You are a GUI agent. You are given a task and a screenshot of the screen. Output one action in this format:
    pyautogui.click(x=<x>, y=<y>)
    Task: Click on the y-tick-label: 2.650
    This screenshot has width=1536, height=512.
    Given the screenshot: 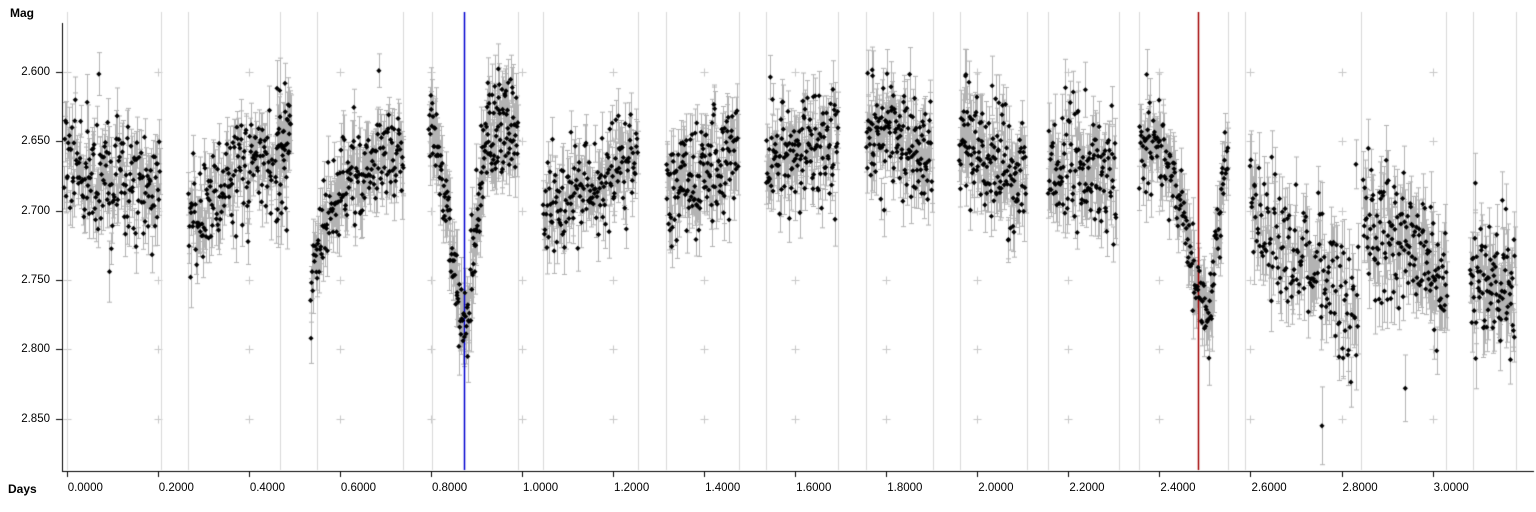 What is the action you would take?
    pyautogui.click(x=35, y=141)
    